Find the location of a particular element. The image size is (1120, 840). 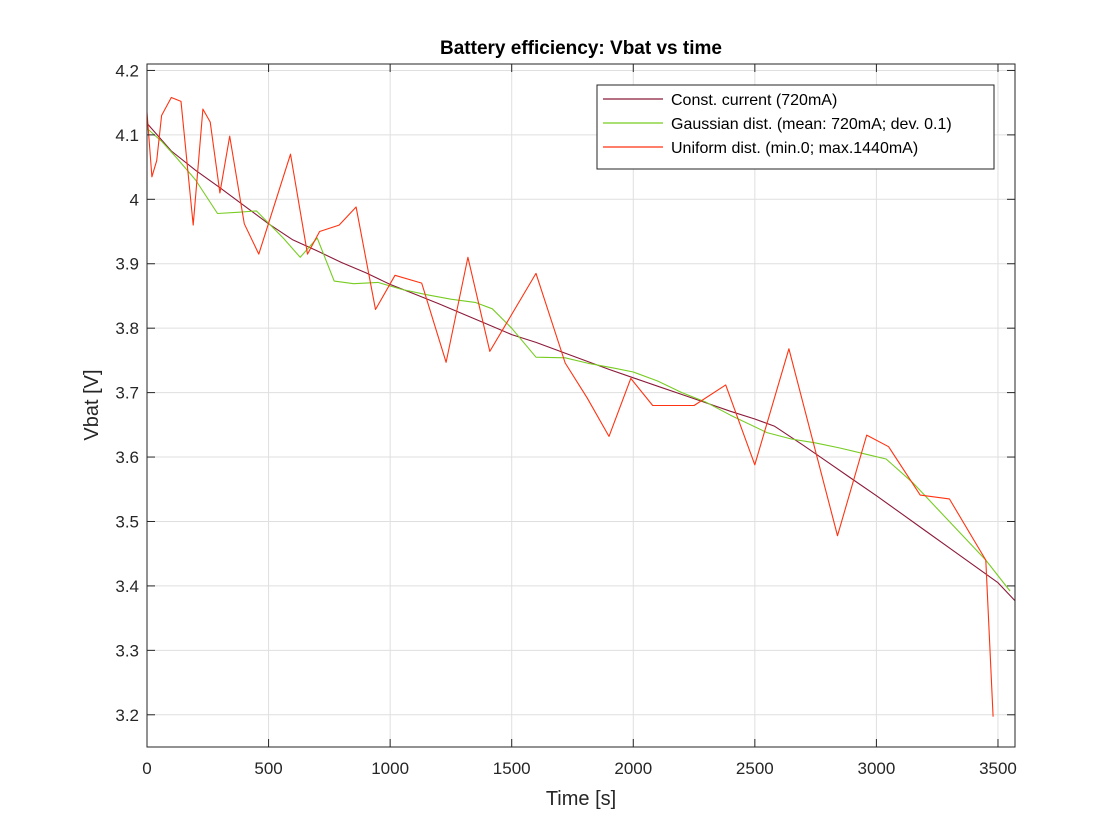

legend-box is located at coordinates (795, 127).